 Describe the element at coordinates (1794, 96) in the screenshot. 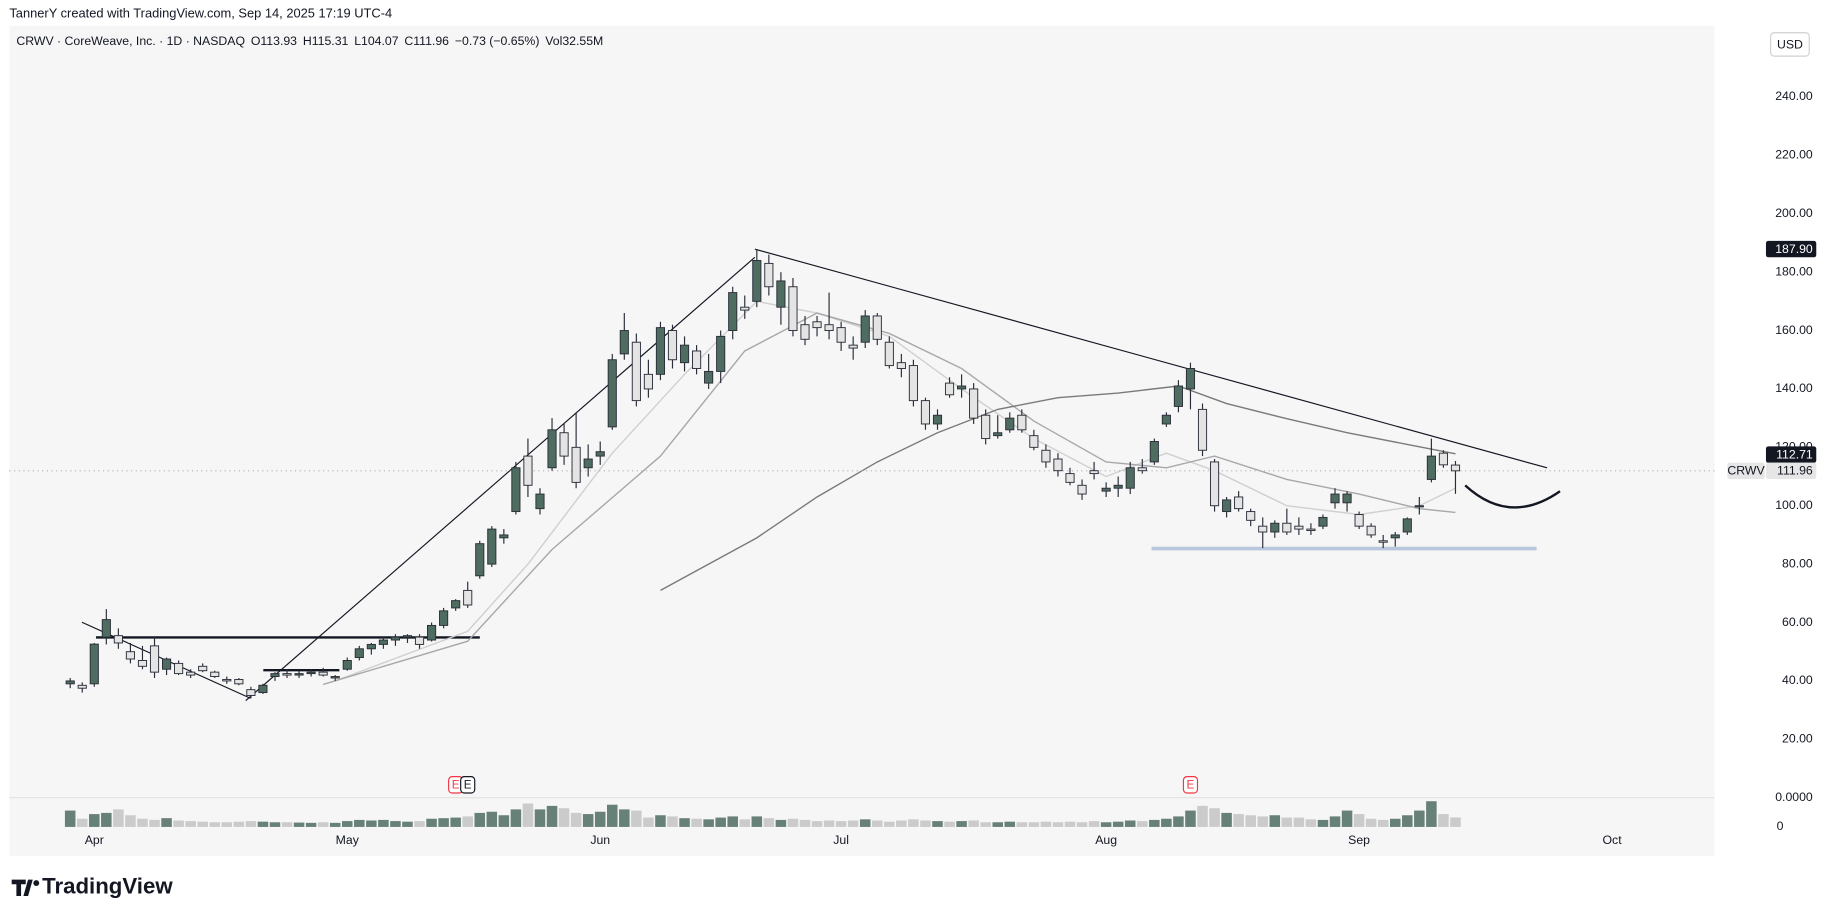

I see `y-tick-label: 240.00` at that location.